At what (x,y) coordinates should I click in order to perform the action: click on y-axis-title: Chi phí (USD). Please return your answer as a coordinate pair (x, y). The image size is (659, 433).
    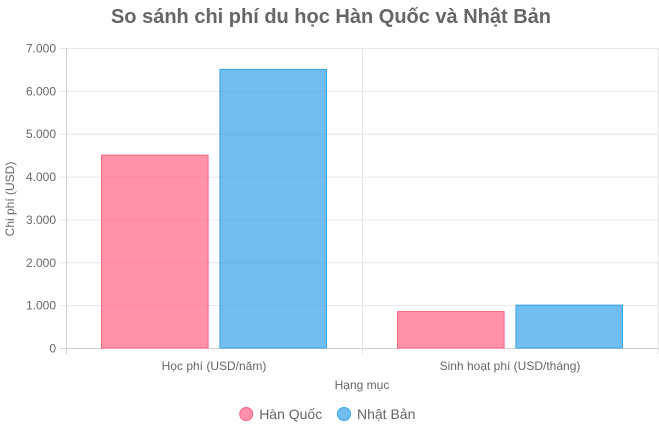
    Looking at the image, I should click on (10, 199).